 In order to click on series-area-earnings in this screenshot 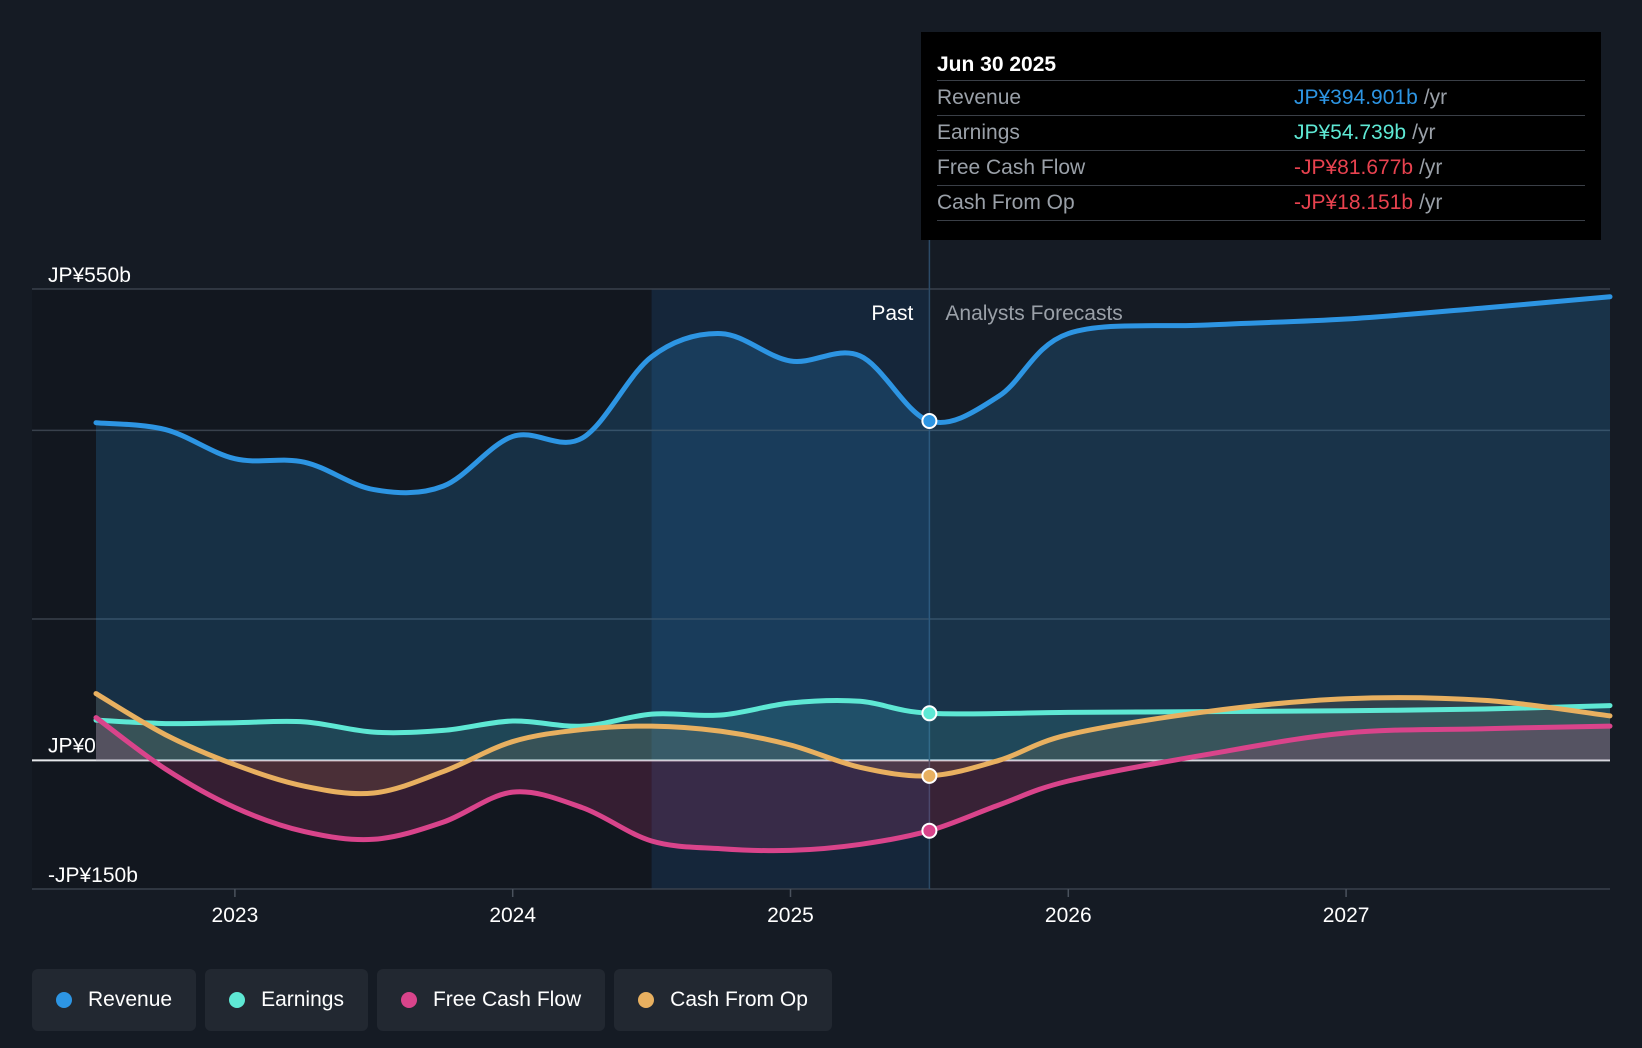, I will do `click(853, 730)`.